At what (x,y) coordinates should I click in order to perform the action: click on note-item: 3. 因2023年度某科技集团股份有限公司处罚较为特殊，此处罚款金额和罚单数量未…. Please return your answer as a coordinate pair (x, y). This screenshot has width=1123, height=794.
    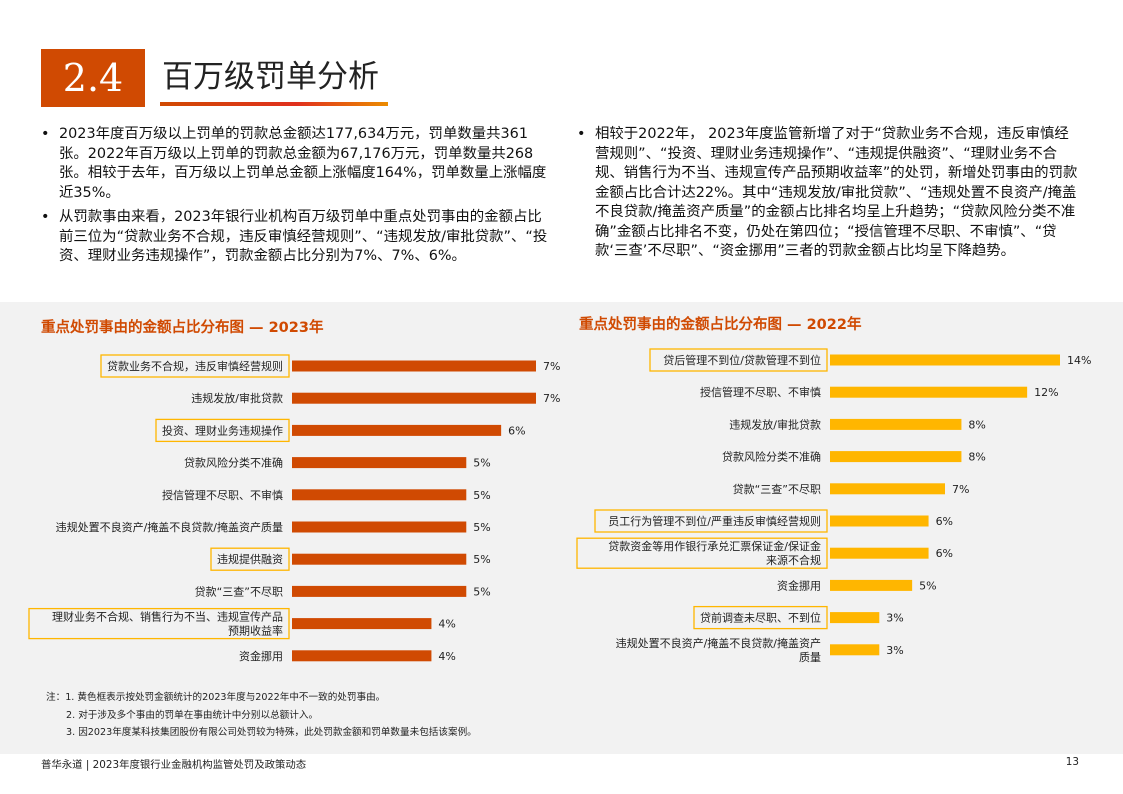
    Looking at the image, I should click on (271, 732).